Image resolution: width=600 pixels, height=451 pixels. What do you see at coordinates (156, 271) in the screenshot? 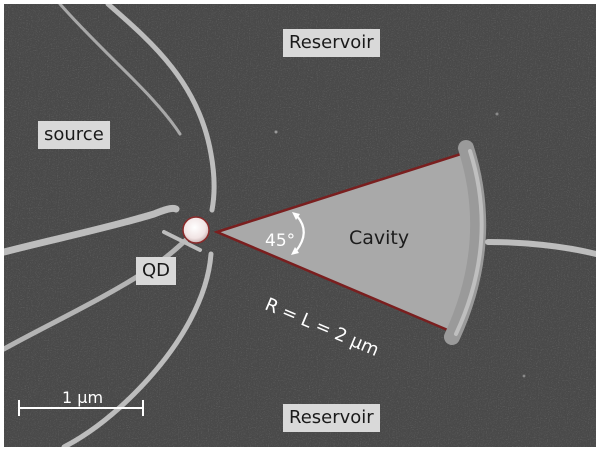
I see `qd-label: QD` at bounding box center [156, 271].